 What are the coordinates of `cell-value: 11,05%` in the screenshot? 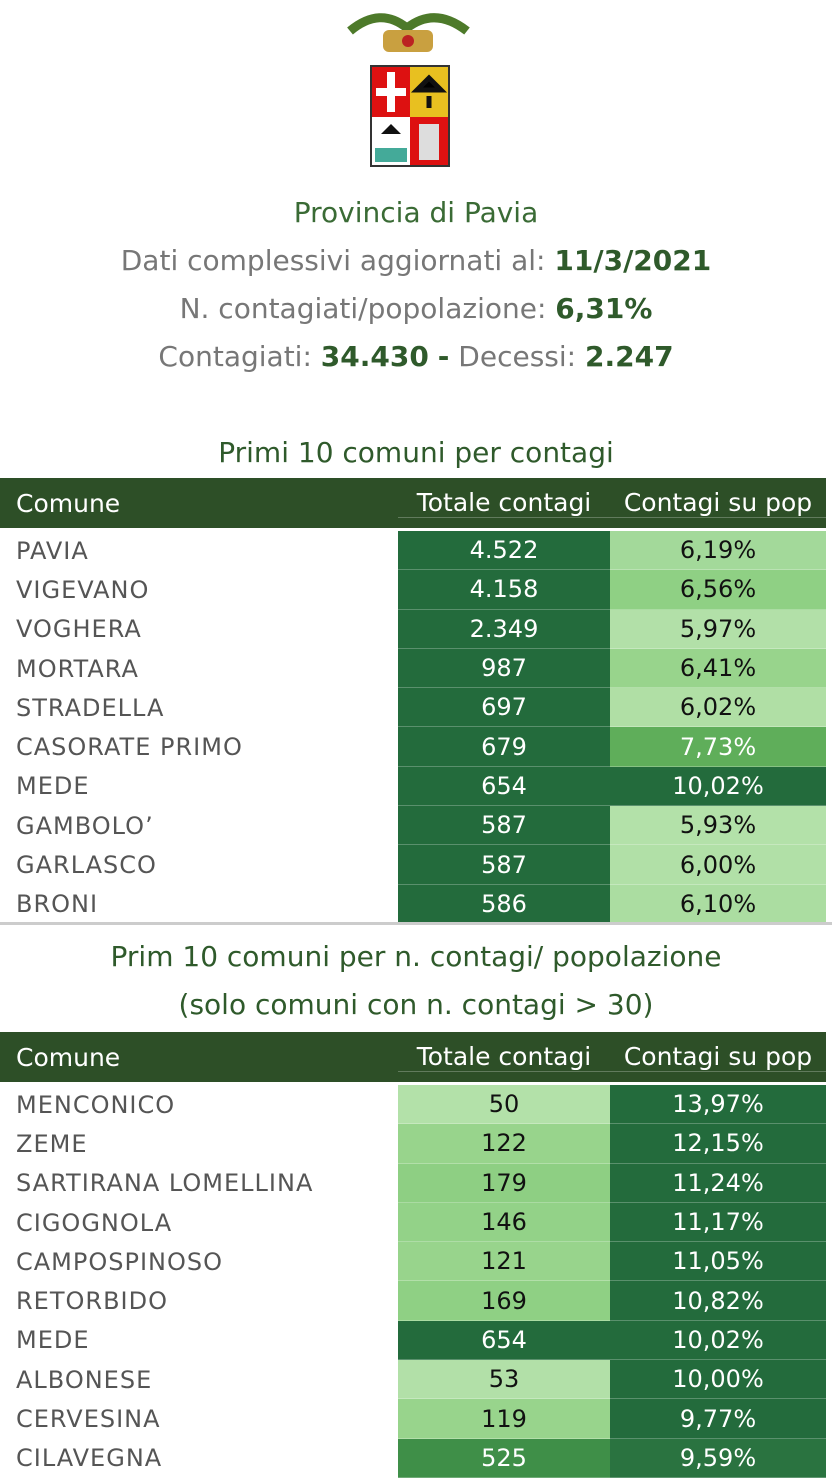 It's located at (718, 1262).